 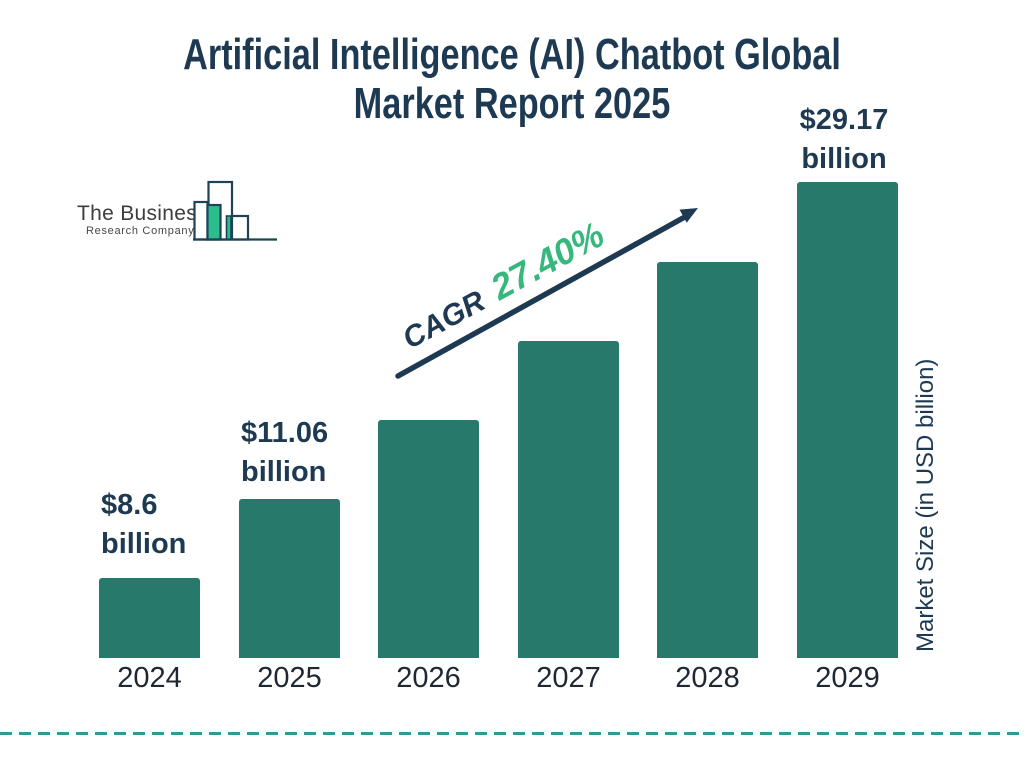 I want to click on x-axis-labels: 2024 2025 2026 2027 2028 2029, so click(x=500, y=678).